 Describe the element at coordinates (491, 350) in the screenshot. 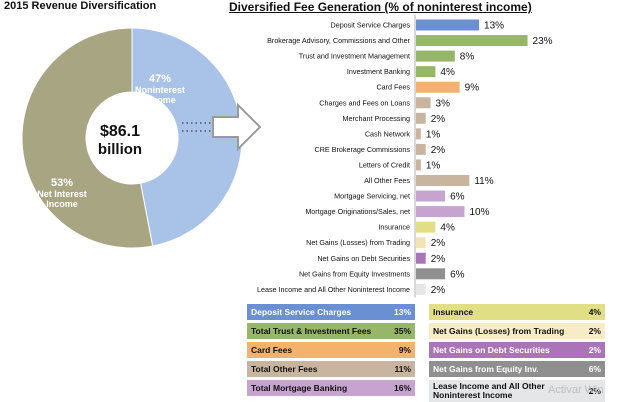

I see `summary-row-label: Net Gains on Debt Securities` at that location.